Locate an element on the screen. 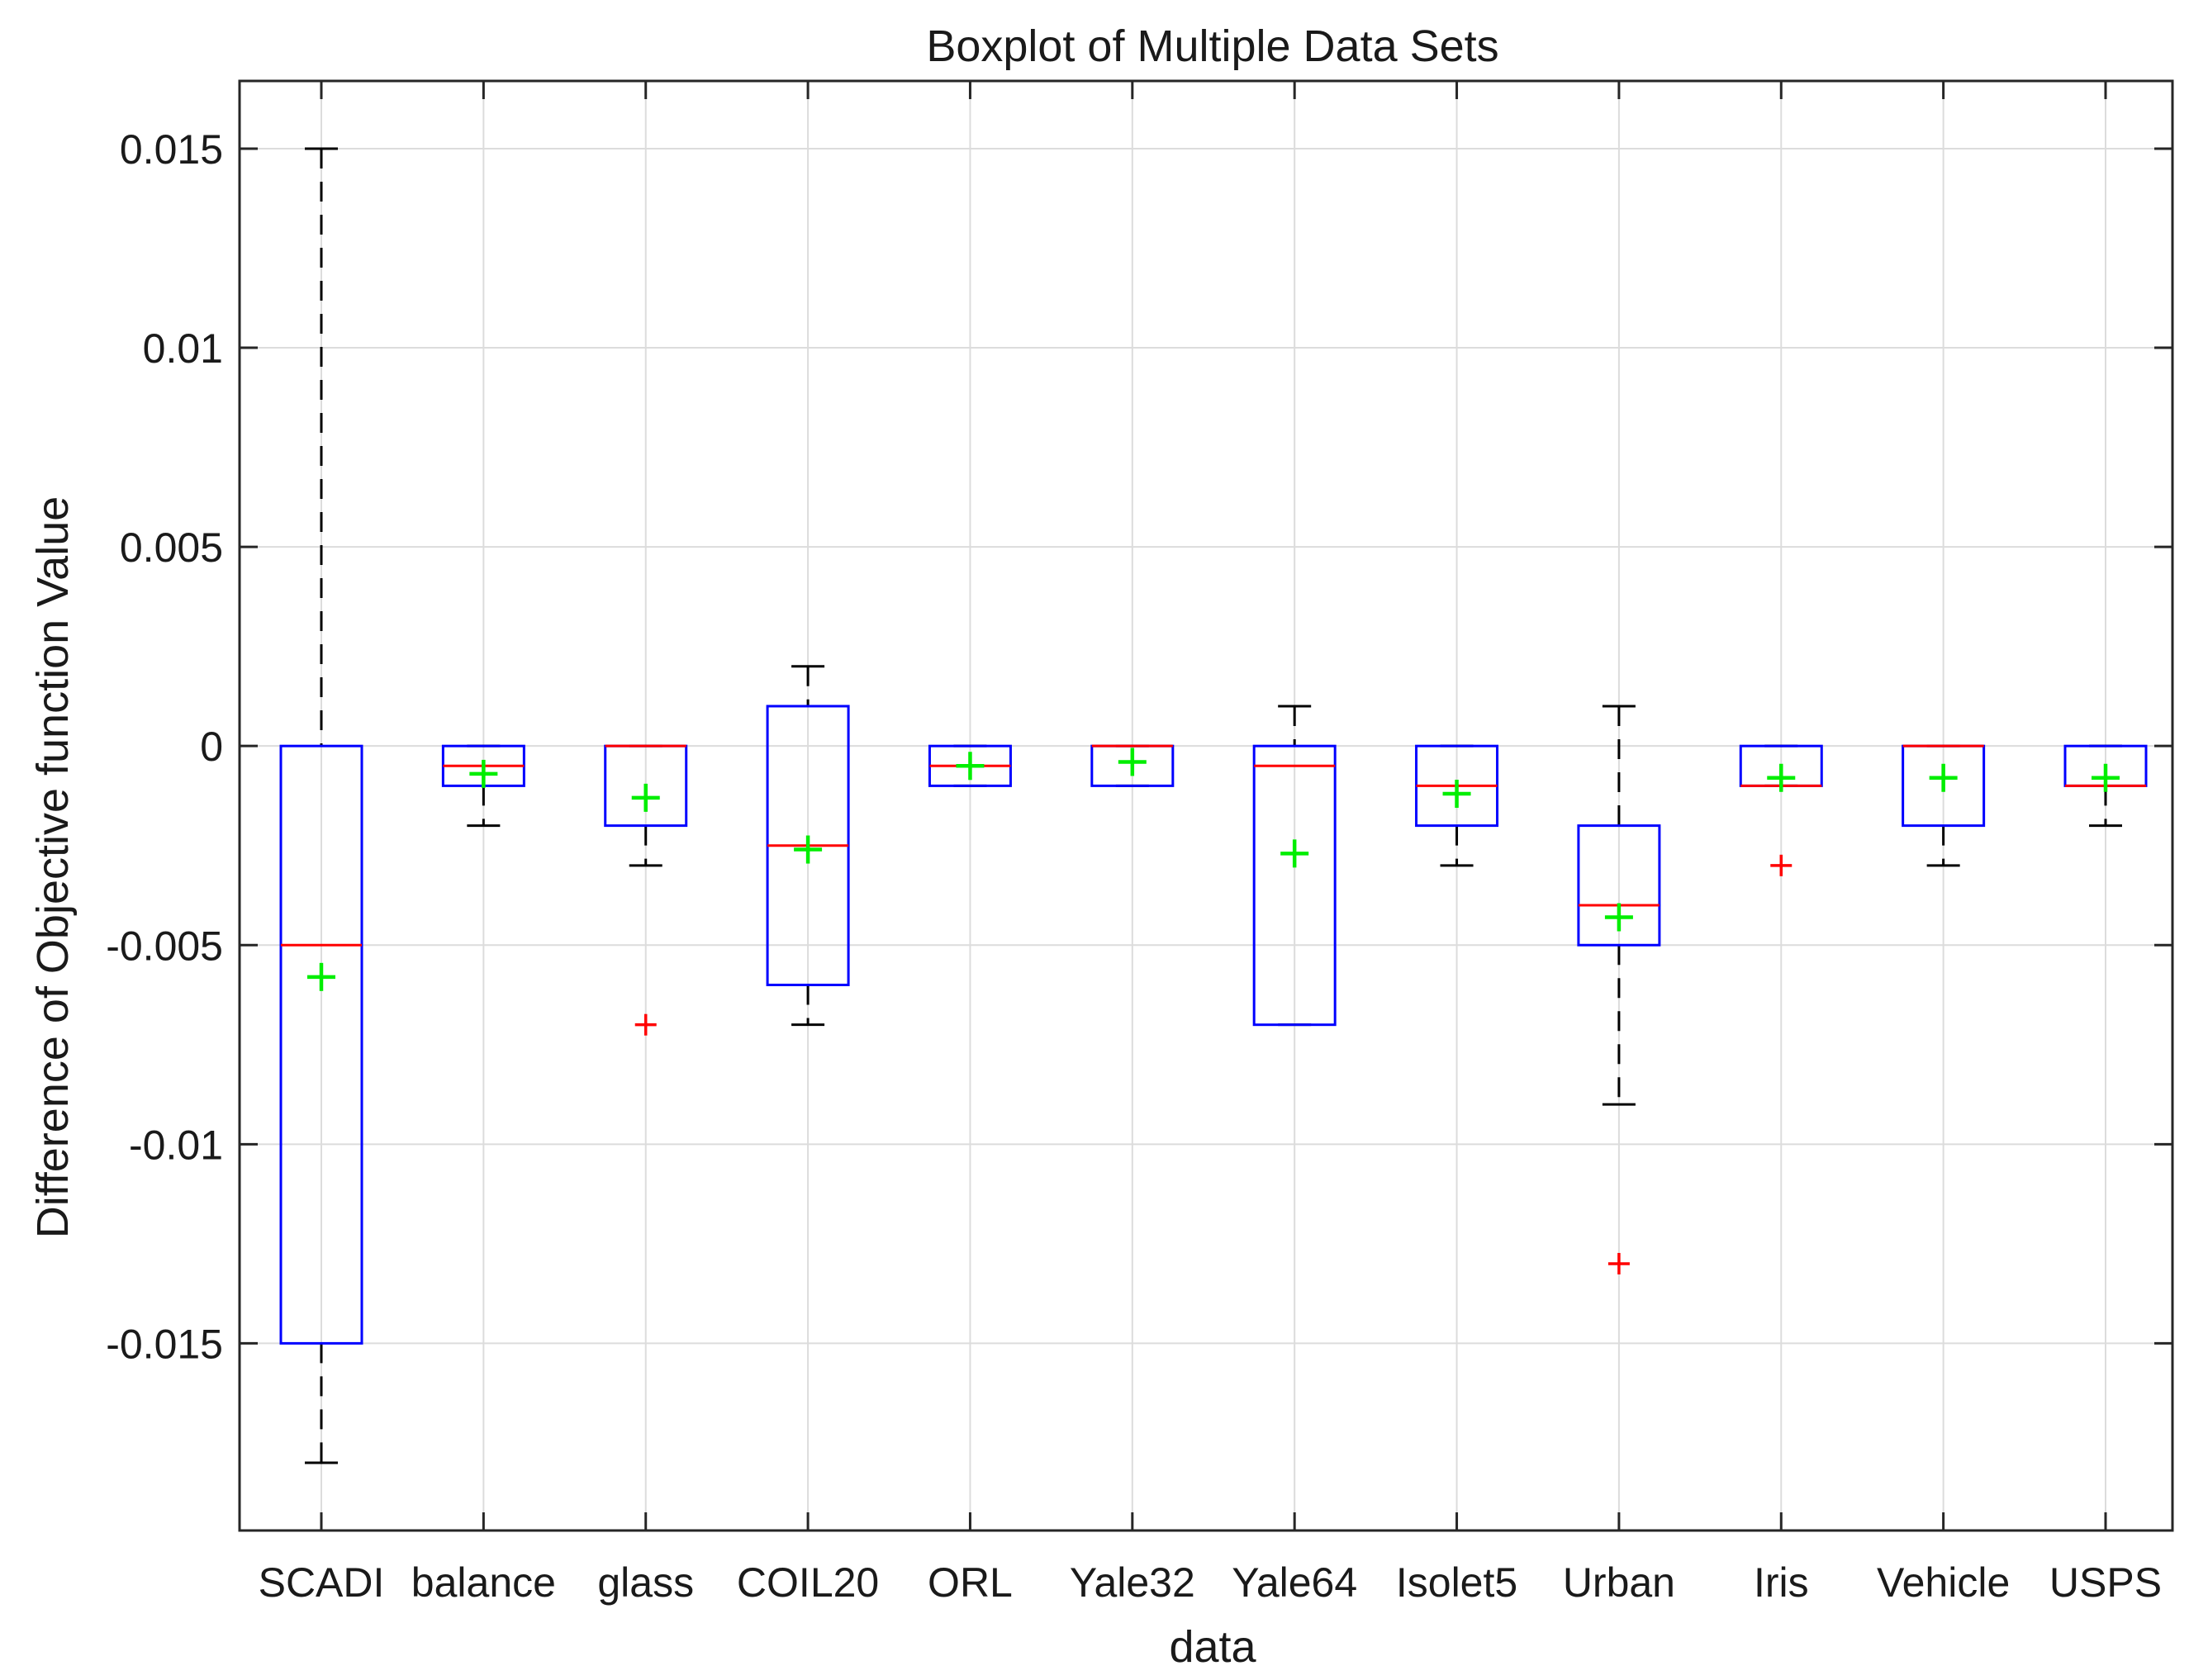 This screenshot has width=2208, height=1680. x-tick-label: Vehicle is located at coordinates (1943, 1582).